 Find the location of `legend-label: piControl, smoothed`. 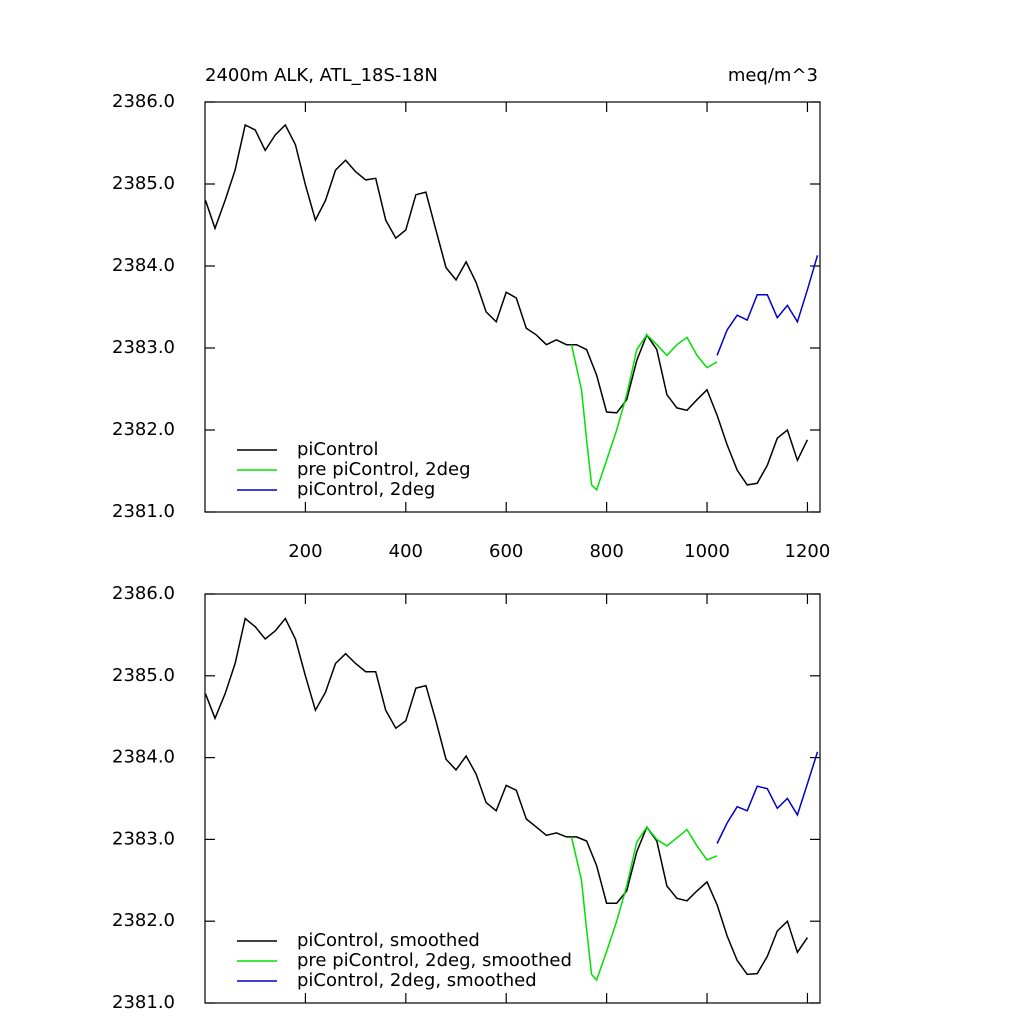

legend-label: piControl, smoothed is located at coordinates (388, 940).